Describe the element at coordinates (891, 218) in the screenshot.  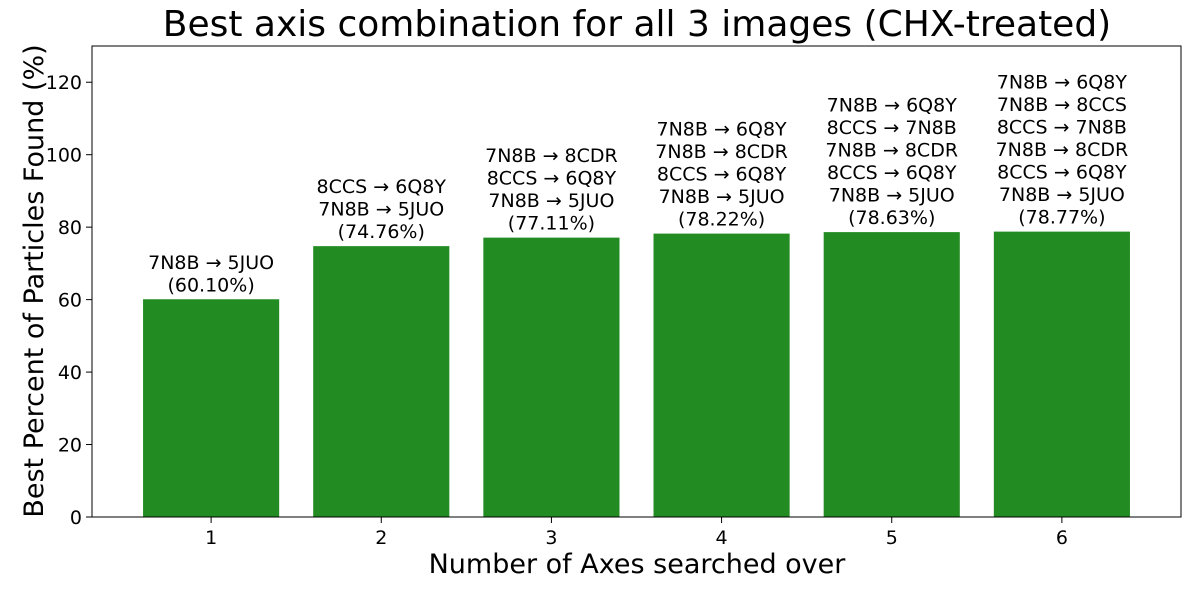
I see `annotation-line: (78.63%)` at that location.